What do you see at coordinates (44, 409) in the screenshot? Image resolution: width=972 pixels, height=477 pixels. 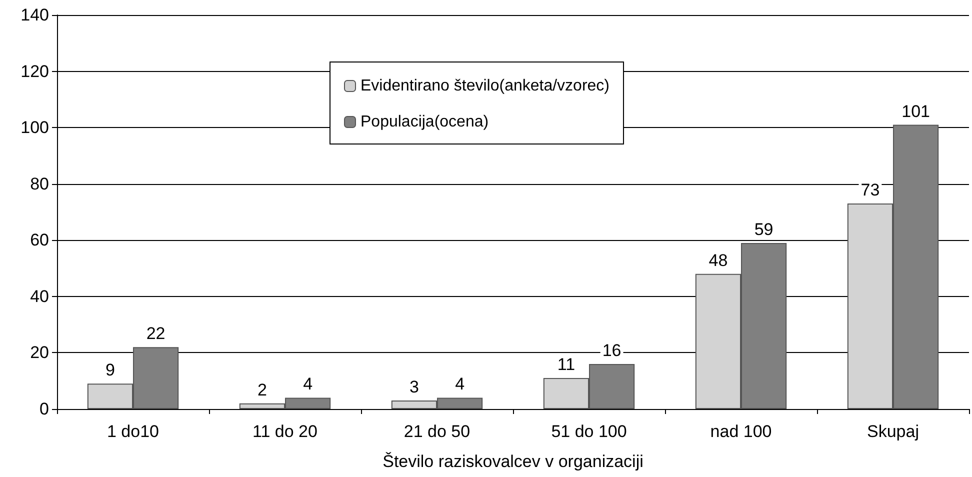 I see `y-tick-label: 0` at bounding box center [44, 409].